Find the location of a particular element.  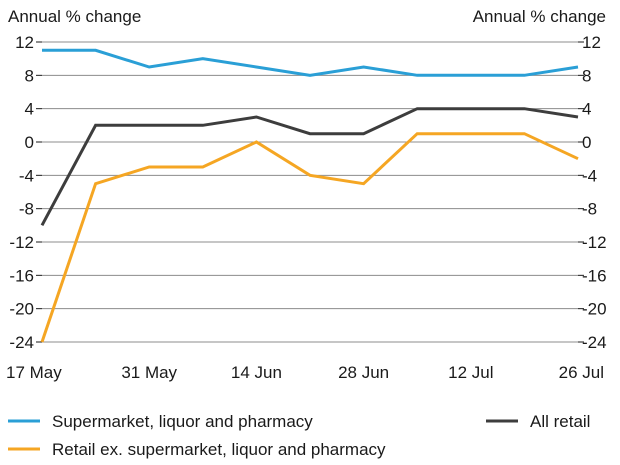

y-tick-label-left: -20 is located at coordinates (21, 309).